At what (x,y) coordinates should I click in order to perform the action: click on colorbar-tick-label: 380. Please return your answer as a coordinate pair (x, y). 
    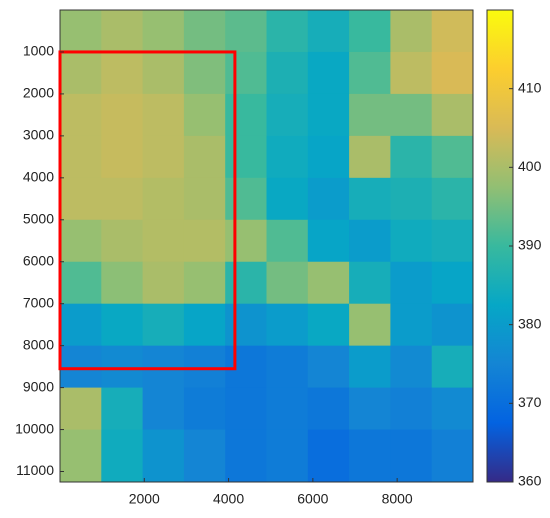
    Looking at the image, I should click on (530, 323).